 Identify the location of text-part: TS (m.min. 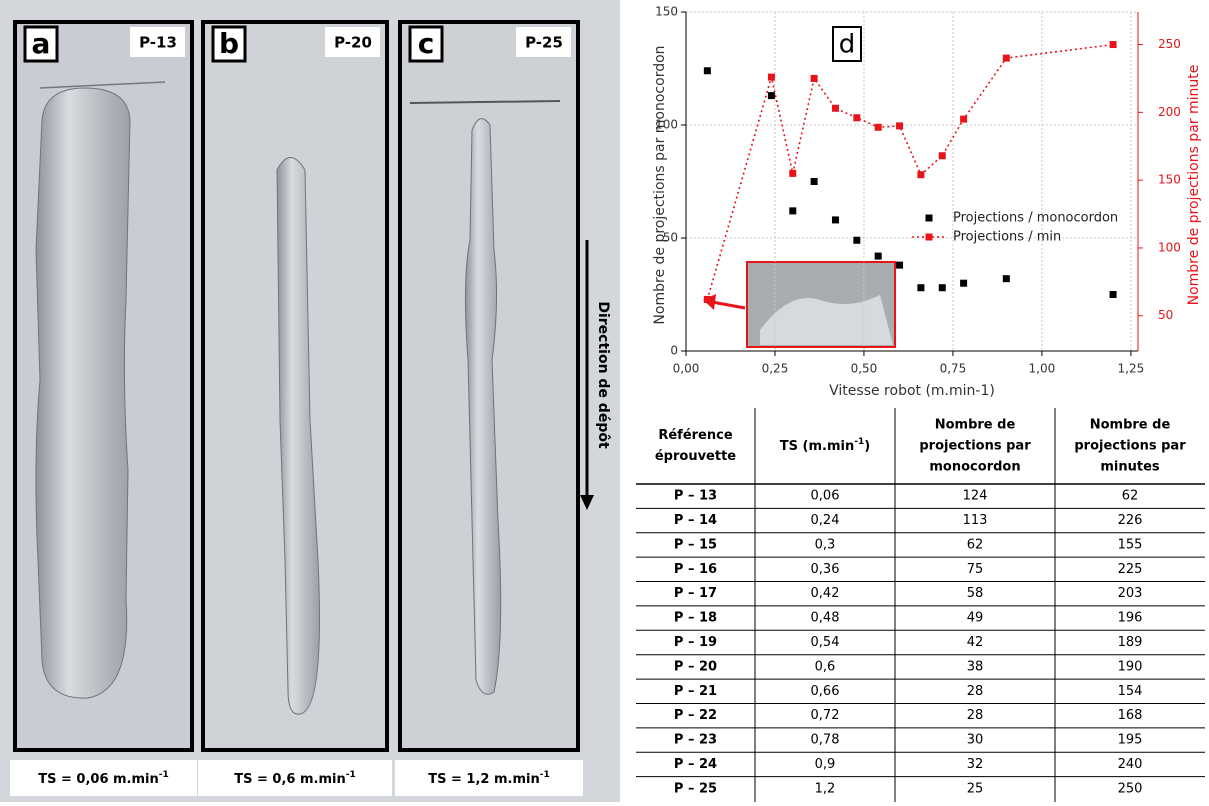
(817, 446).